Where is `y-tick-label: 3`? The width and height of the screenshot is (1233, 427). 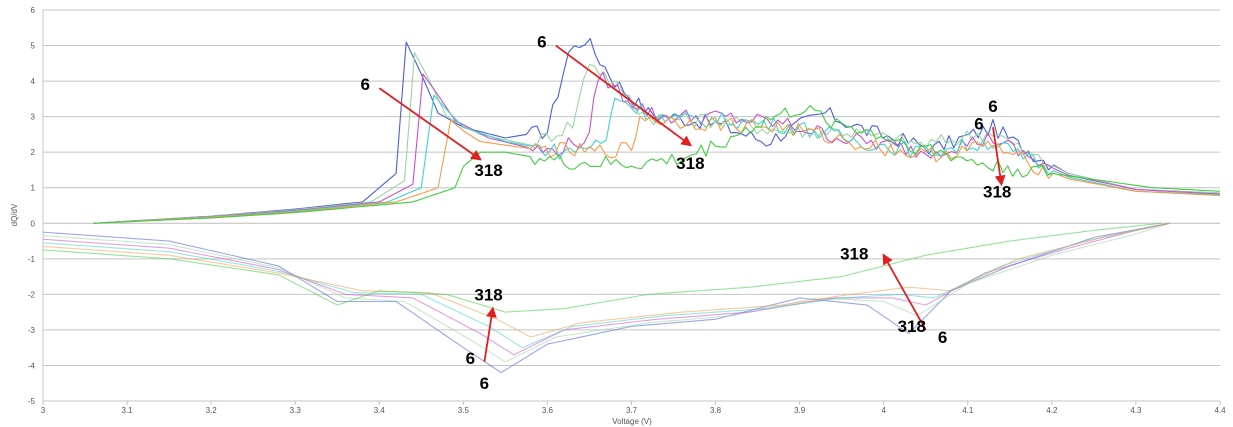
y-tick-label: 3 is located at coordinates (33, 117).